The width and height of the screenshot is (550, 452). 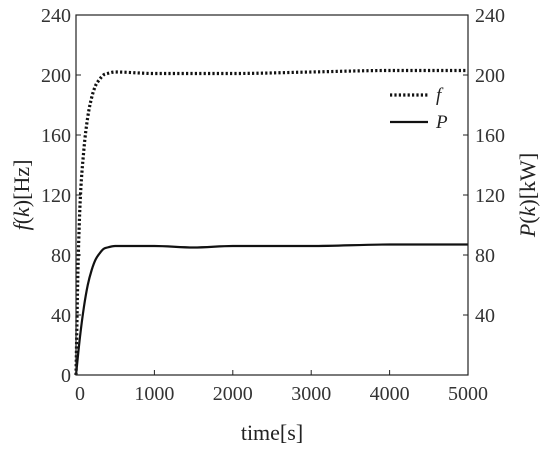 I want to click on right-y-tick-label: 40, so click(x=485, y=316).